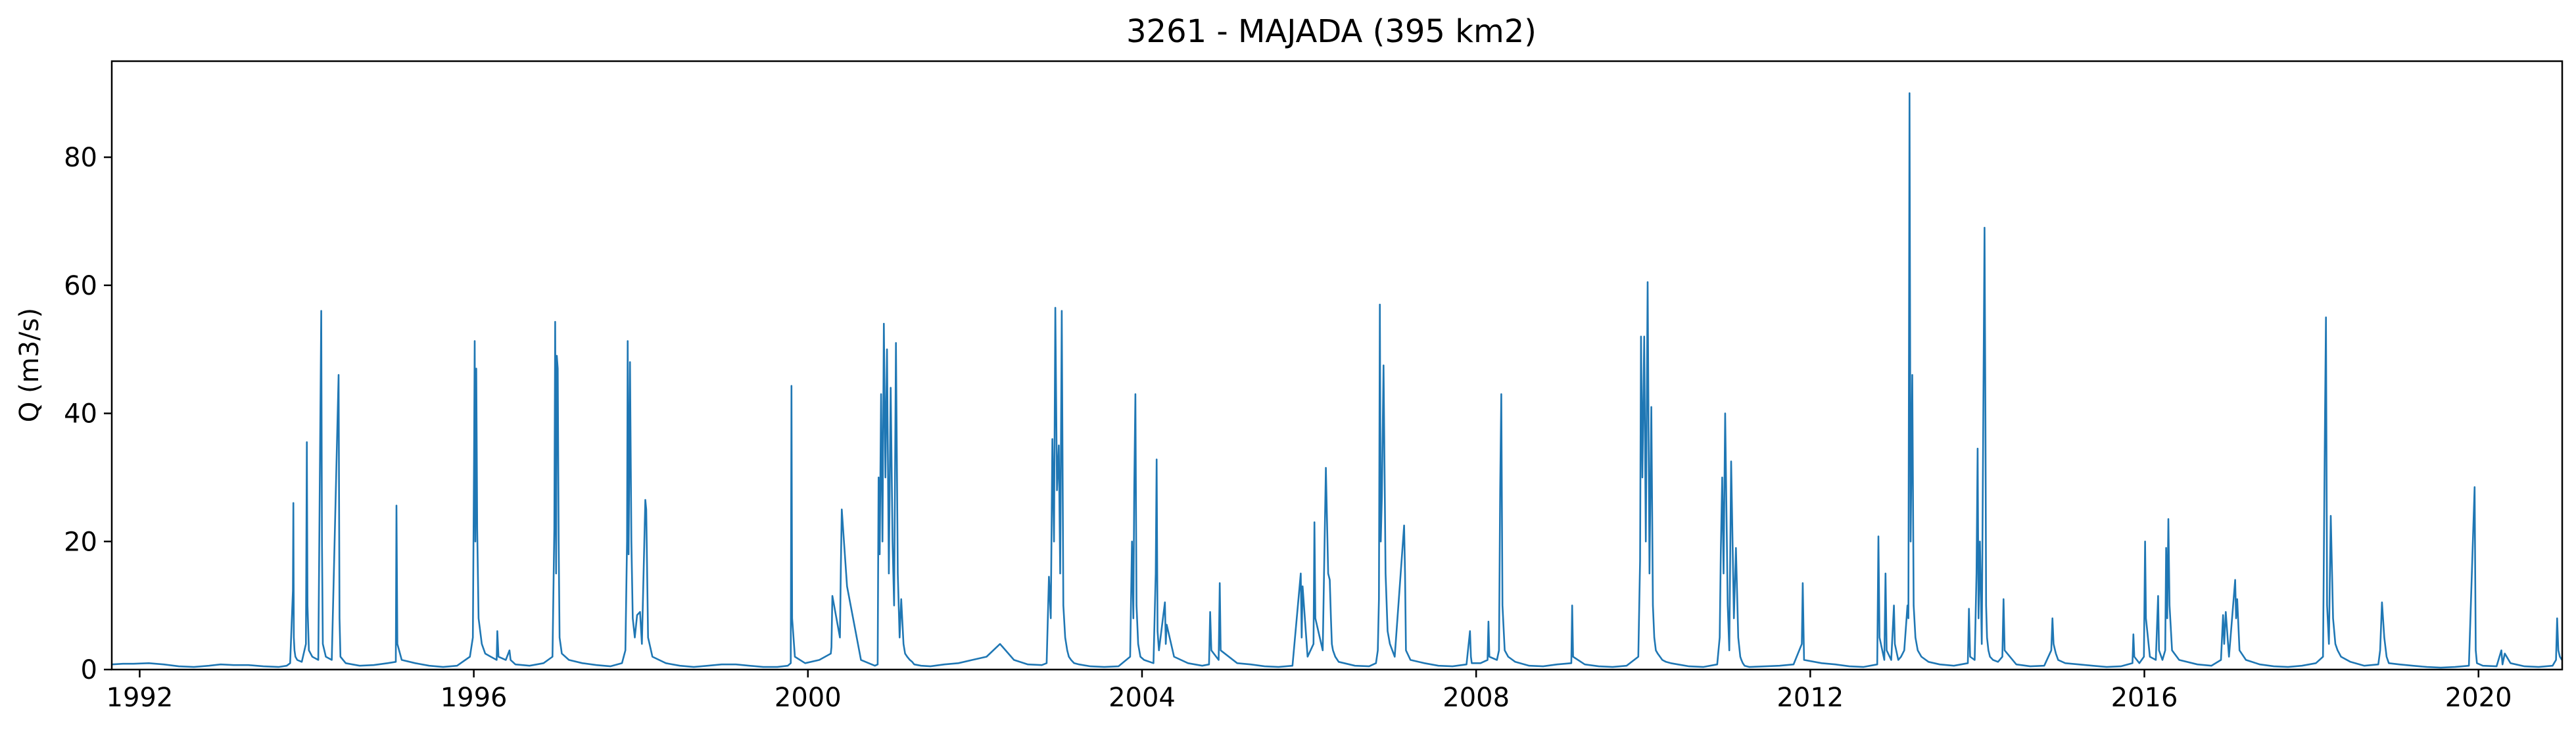 The image size is (2576, 734). Describe the element at coordinates (81, 286) in the screenshot. I see `y-tick-label: 60` at that location.